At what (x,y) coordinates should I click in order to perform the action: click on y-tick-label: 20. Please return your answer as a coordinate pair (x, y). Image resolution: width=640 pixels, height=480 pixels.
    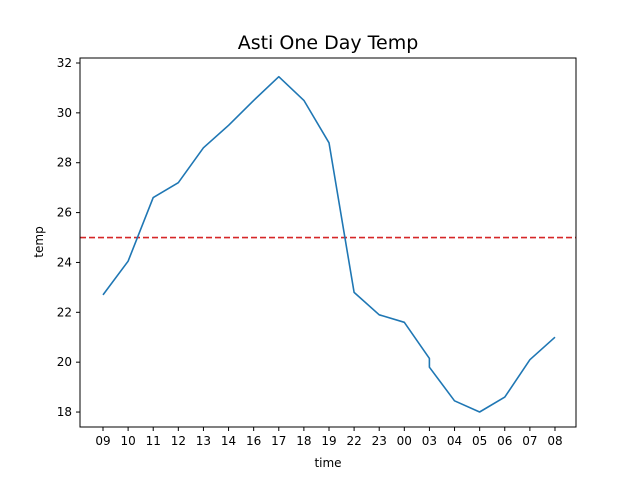
    Looking at the image, I should click on (64, 362).